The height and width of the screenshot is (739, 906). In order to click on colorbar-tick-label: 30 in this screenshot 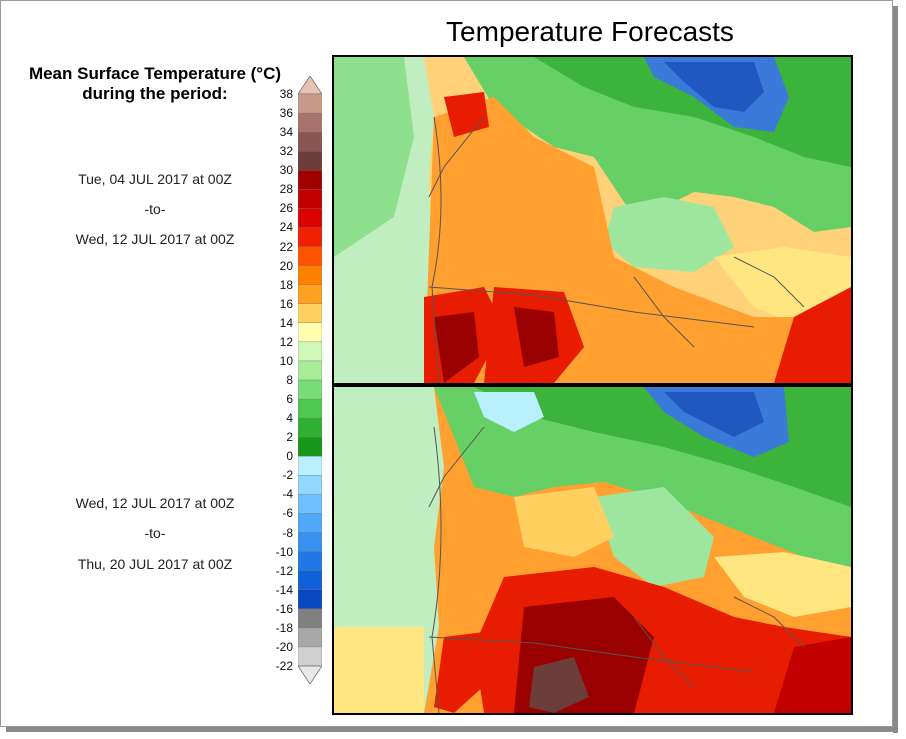, I will do `click(286, 170)`.